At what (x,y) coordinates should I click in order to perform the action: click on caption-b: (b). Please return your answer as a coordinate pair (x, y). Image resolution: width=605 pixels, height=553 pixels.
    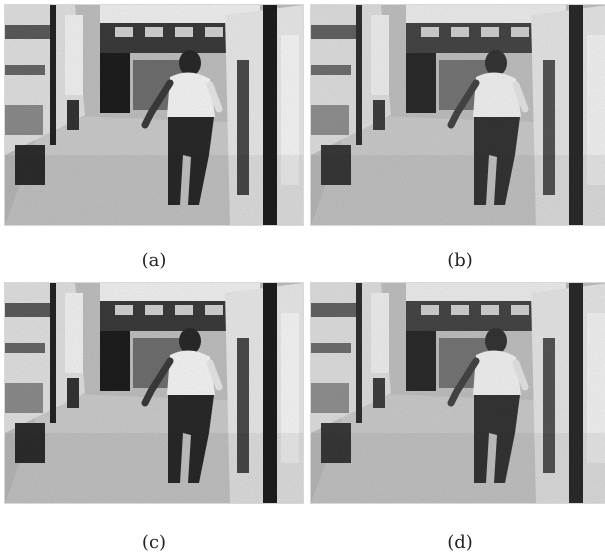
    Looking at the image, I should click on (460, 260).